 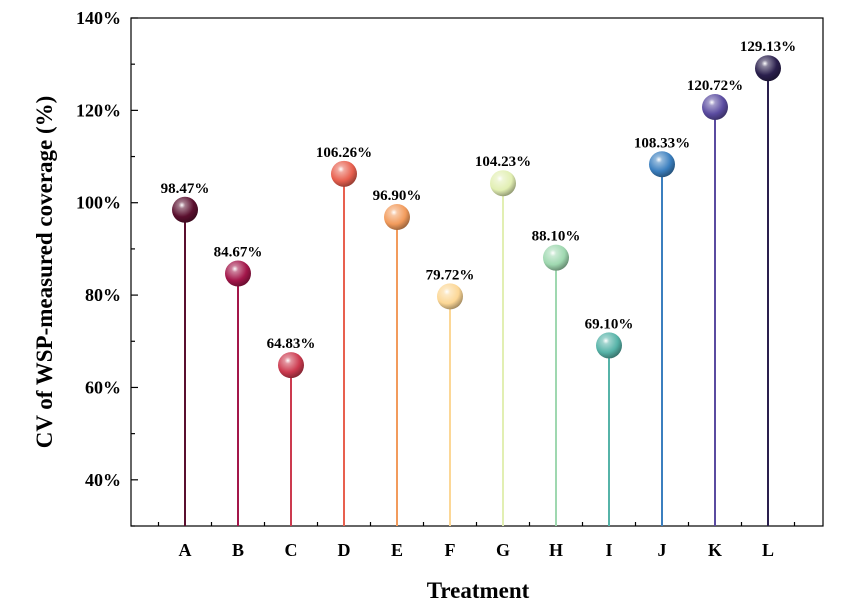 What do you see at coordinates (556, 550) in the screenshot?
I see `x-tick-label: H` at bounding box center [556, 550].